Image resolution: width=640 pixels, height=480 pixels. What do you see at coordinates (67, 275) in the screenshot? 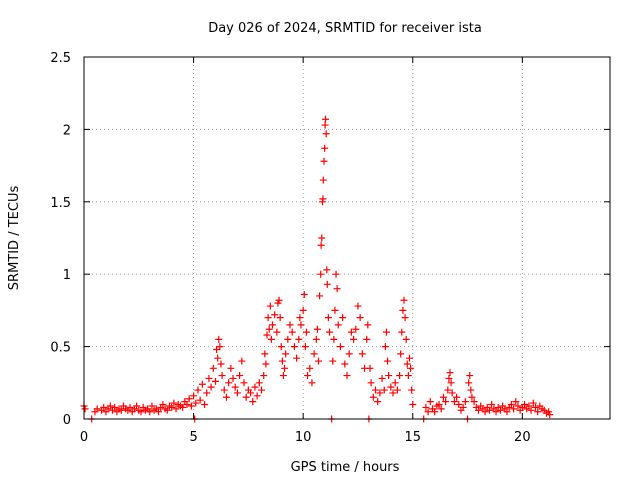
I see `y-tick-label: 1` at bounding box center [67, 275].